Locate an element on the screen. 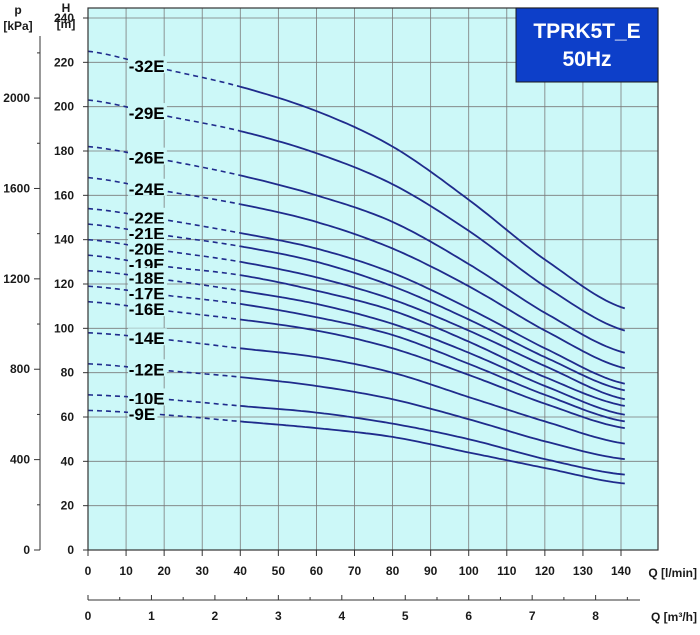  x2-tick-label: 0 is located at coordinates (88, 616).